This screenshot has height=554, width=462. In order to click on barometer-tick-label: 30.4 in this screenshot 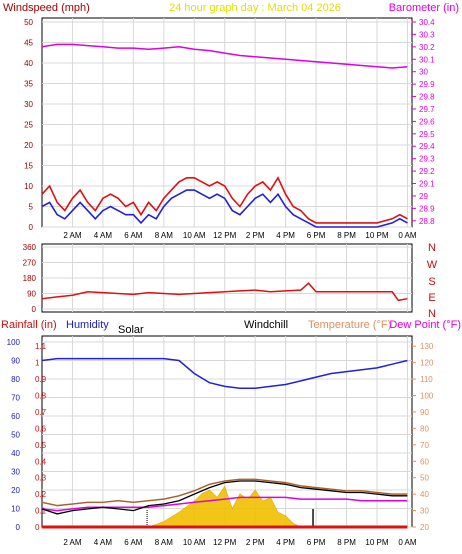, I will do `click(427, 22)`.